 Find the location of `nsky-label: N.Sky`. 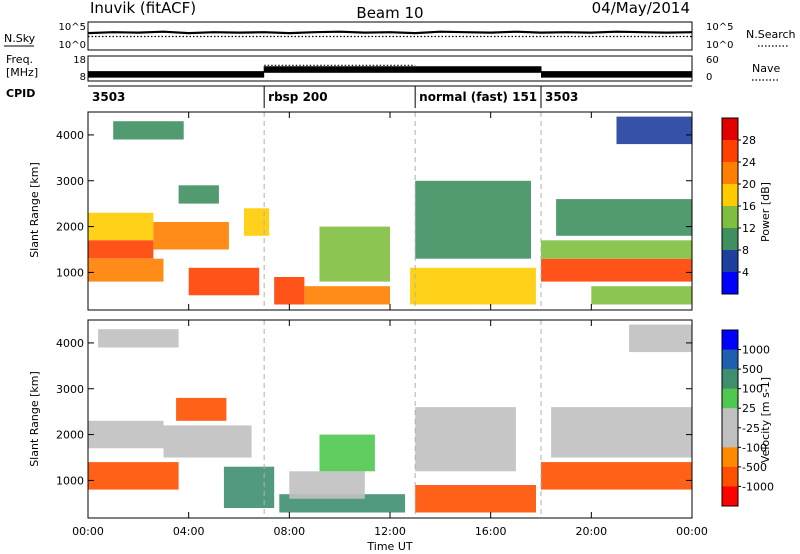

nsky-label: N.Sky is located at coordinates (20, 38).